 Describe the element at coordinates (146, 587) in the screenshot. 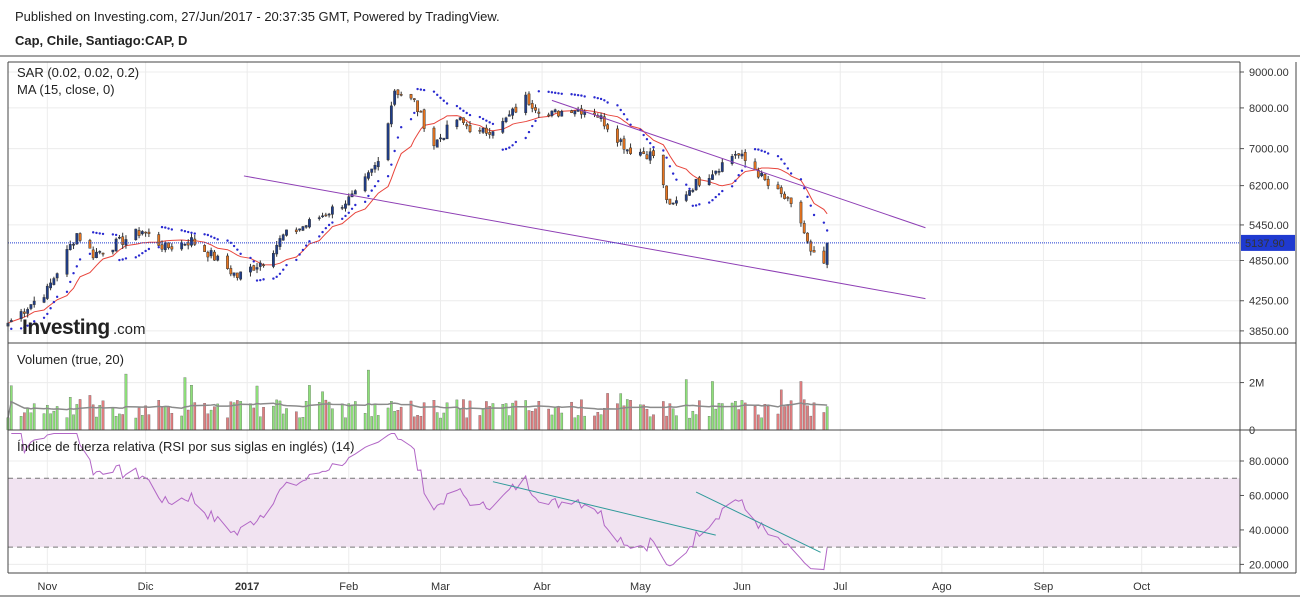

I see `x-tick-label: Dic` at that location.